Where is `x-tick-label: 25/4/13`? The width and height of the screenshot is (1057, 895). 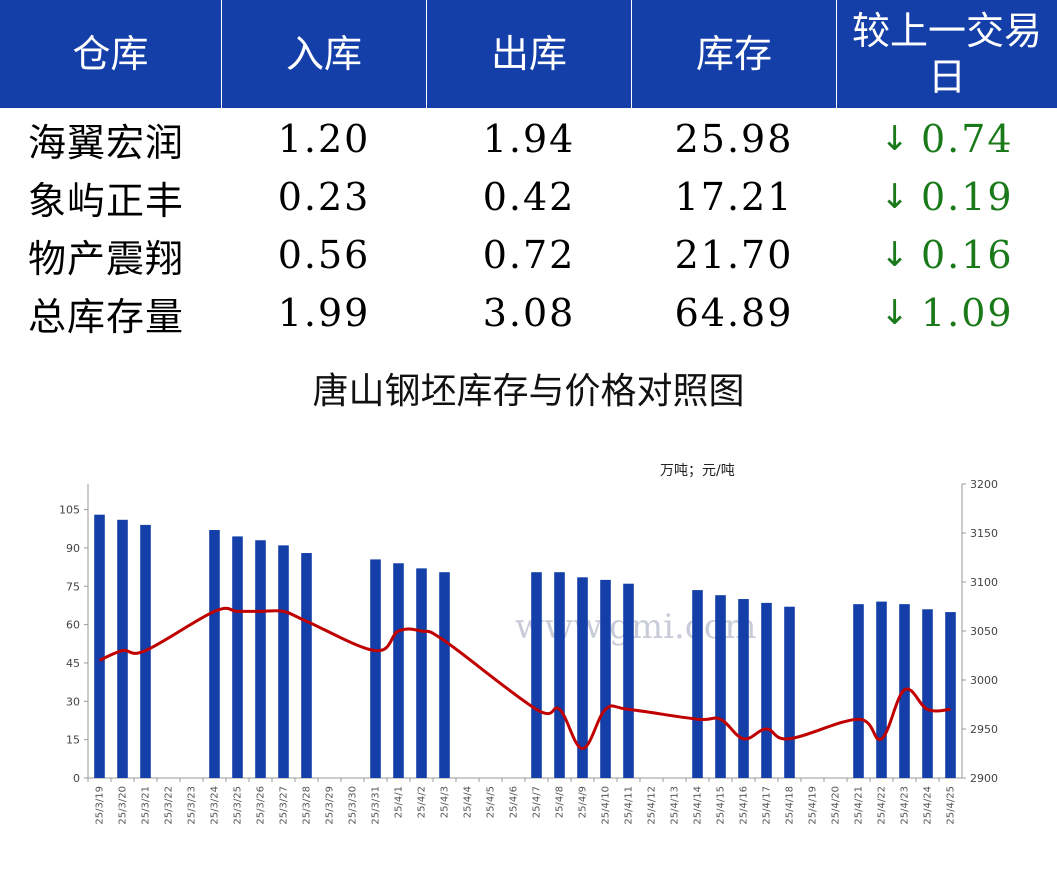 x-tick-label: 25/4/13 is located at coordinates (675, 805).